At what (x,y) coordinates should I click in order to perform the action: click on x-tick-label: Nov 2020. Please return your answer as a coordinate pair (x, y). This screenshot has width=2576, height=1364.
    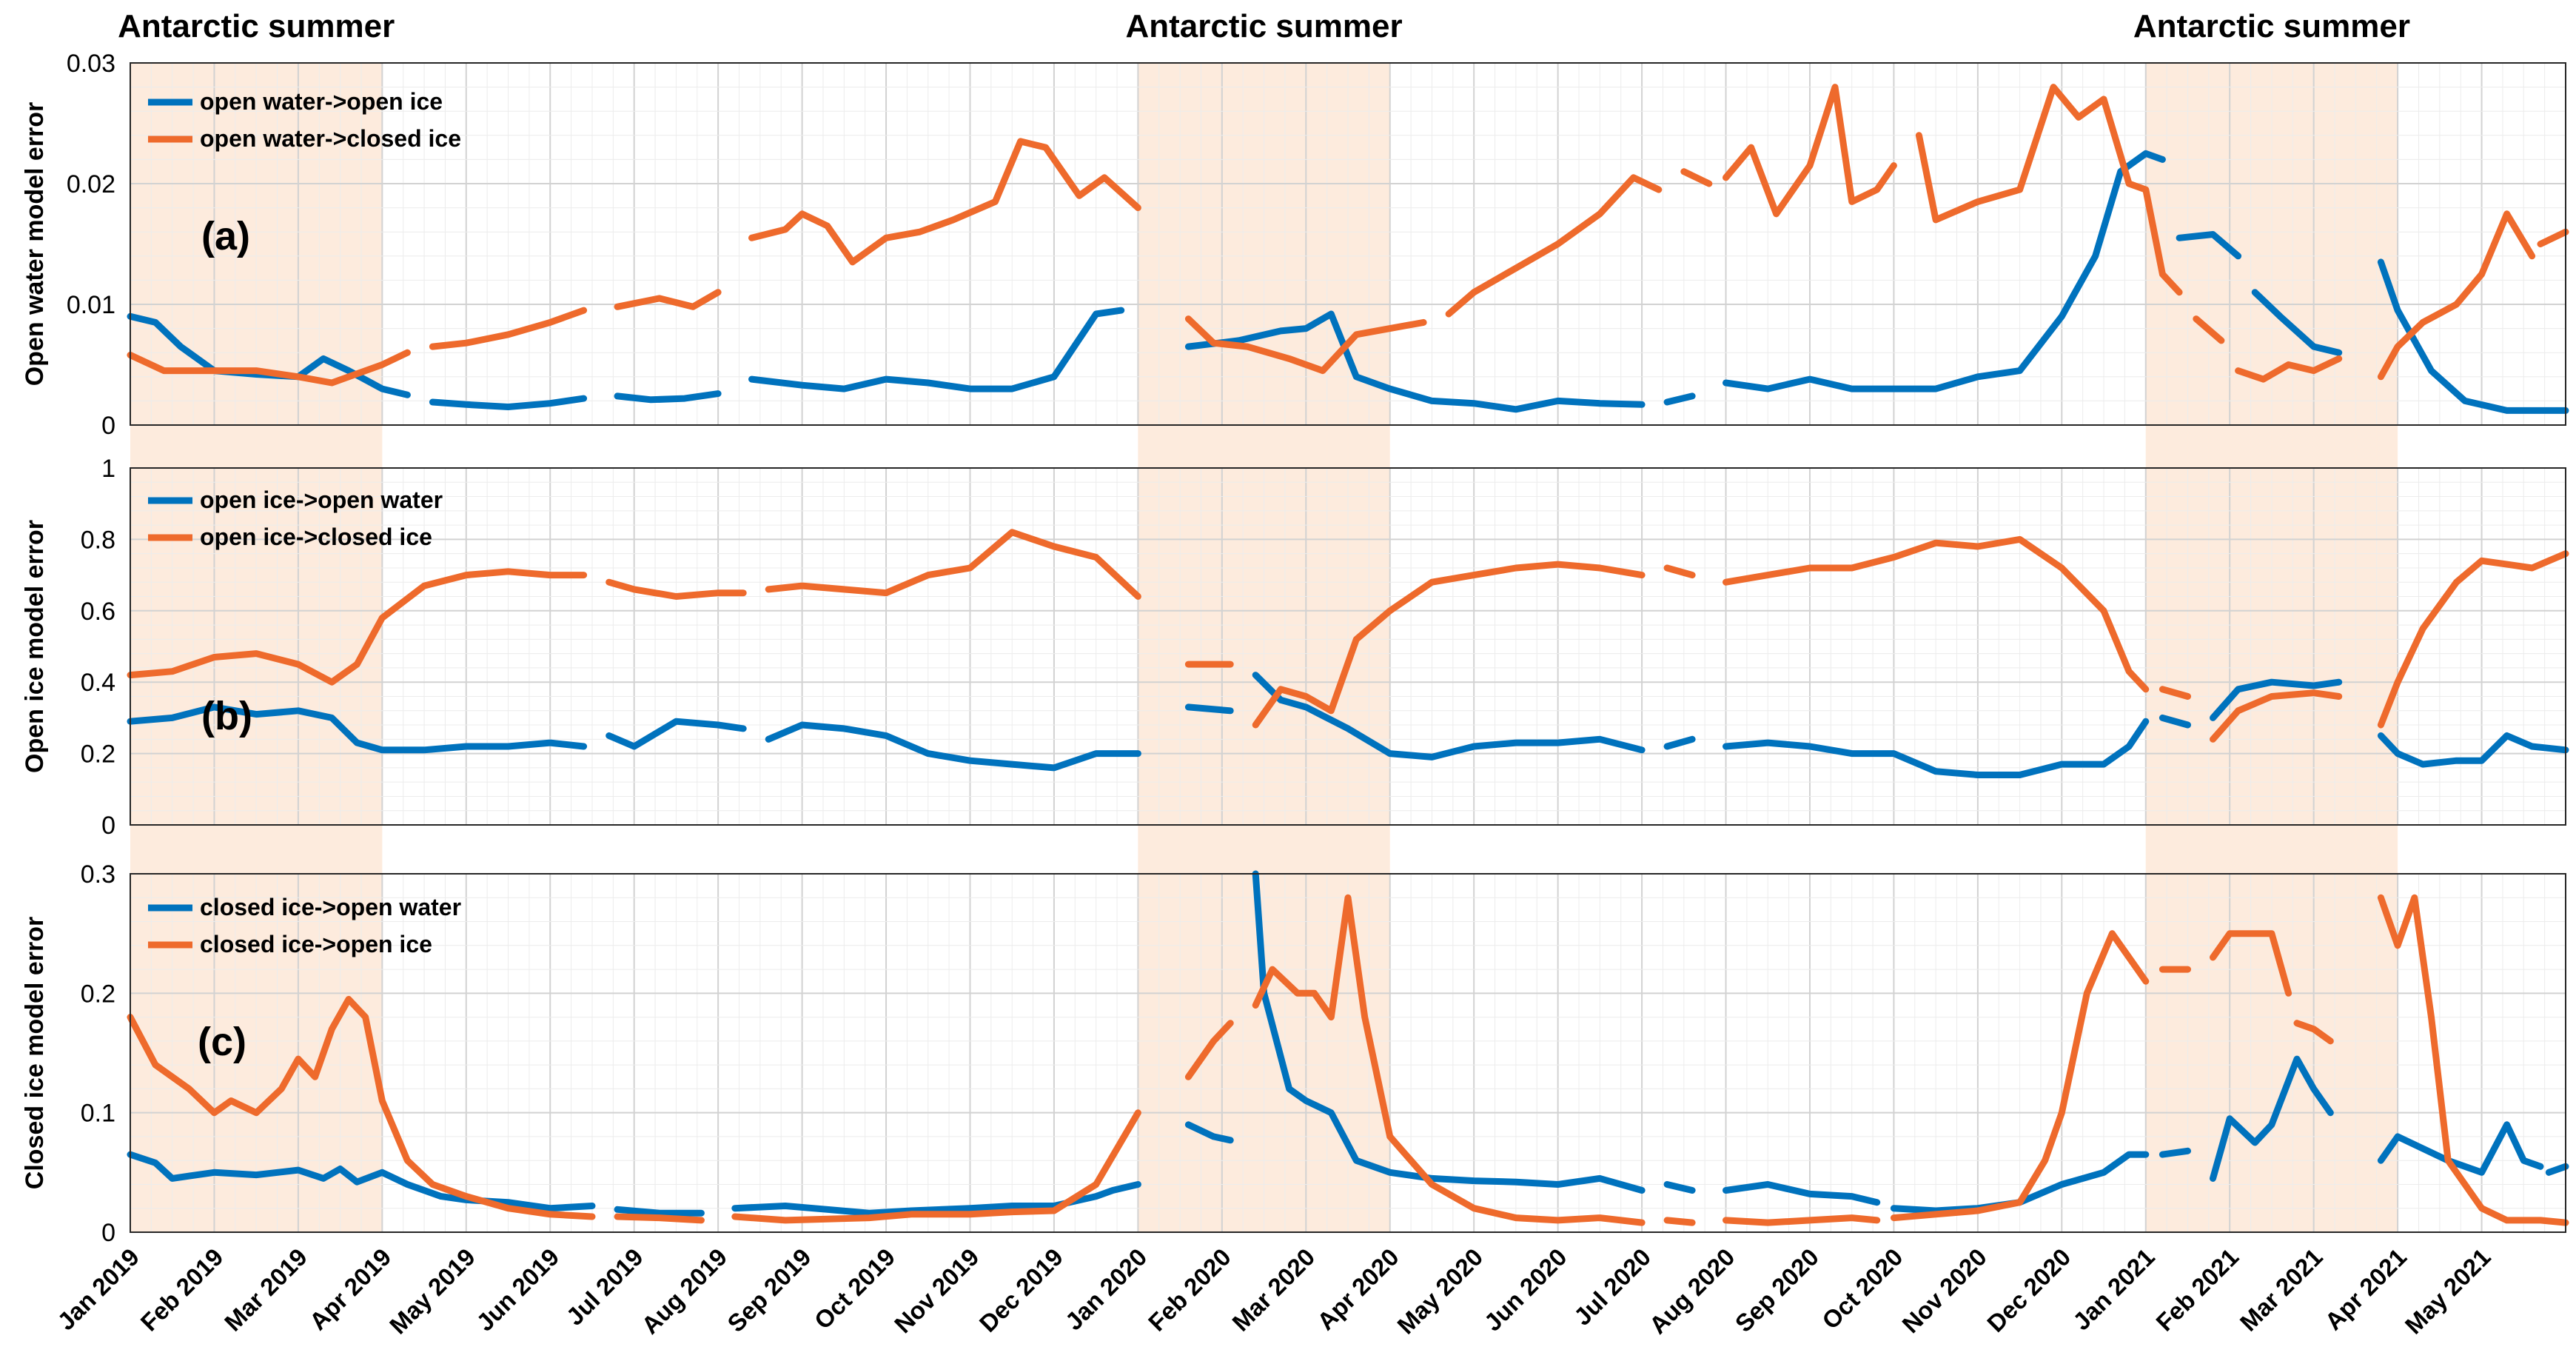
    Looking at the image, I should click on (1944, 1291).